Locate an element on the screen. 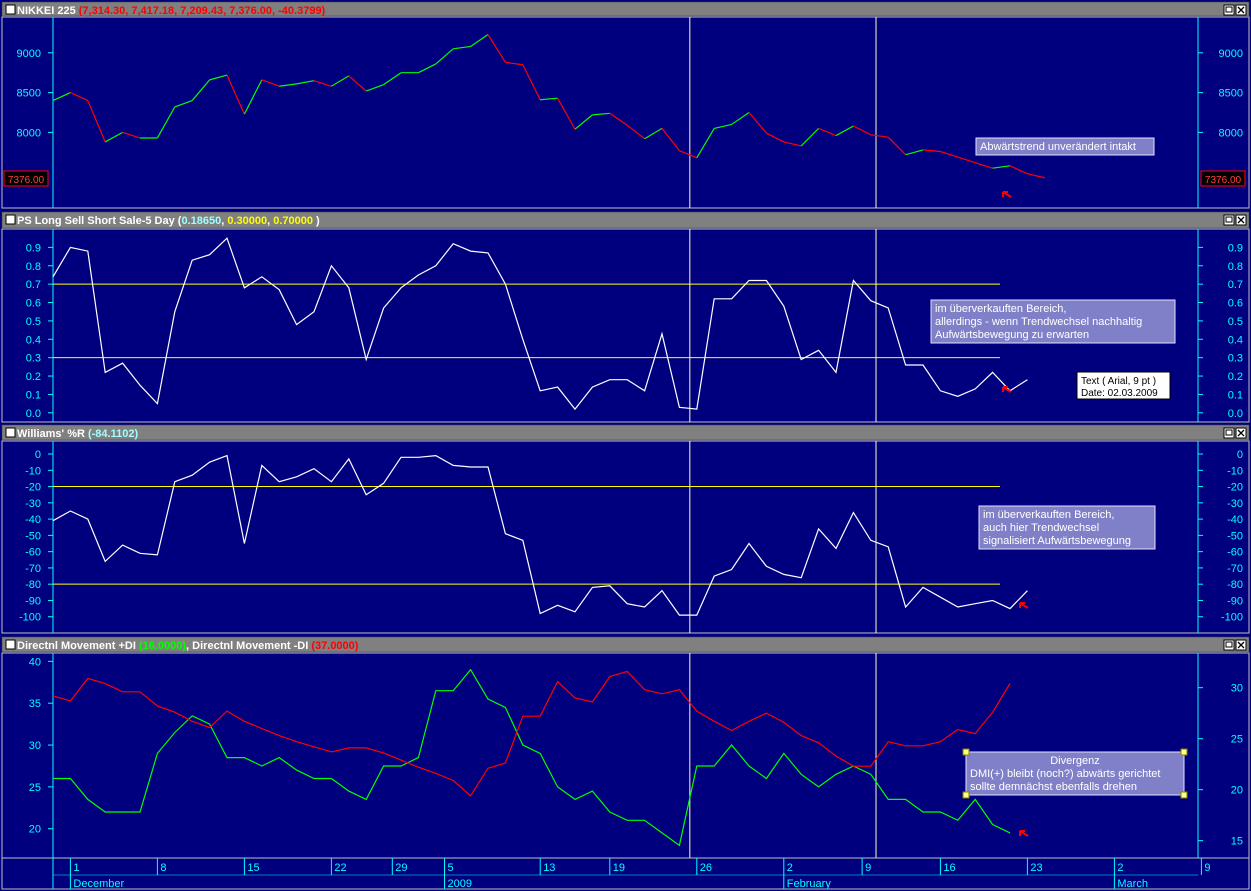 This screenshot has height=891, width=1251. y-tick-label-left: -20 is located at coordinates (33, 488).